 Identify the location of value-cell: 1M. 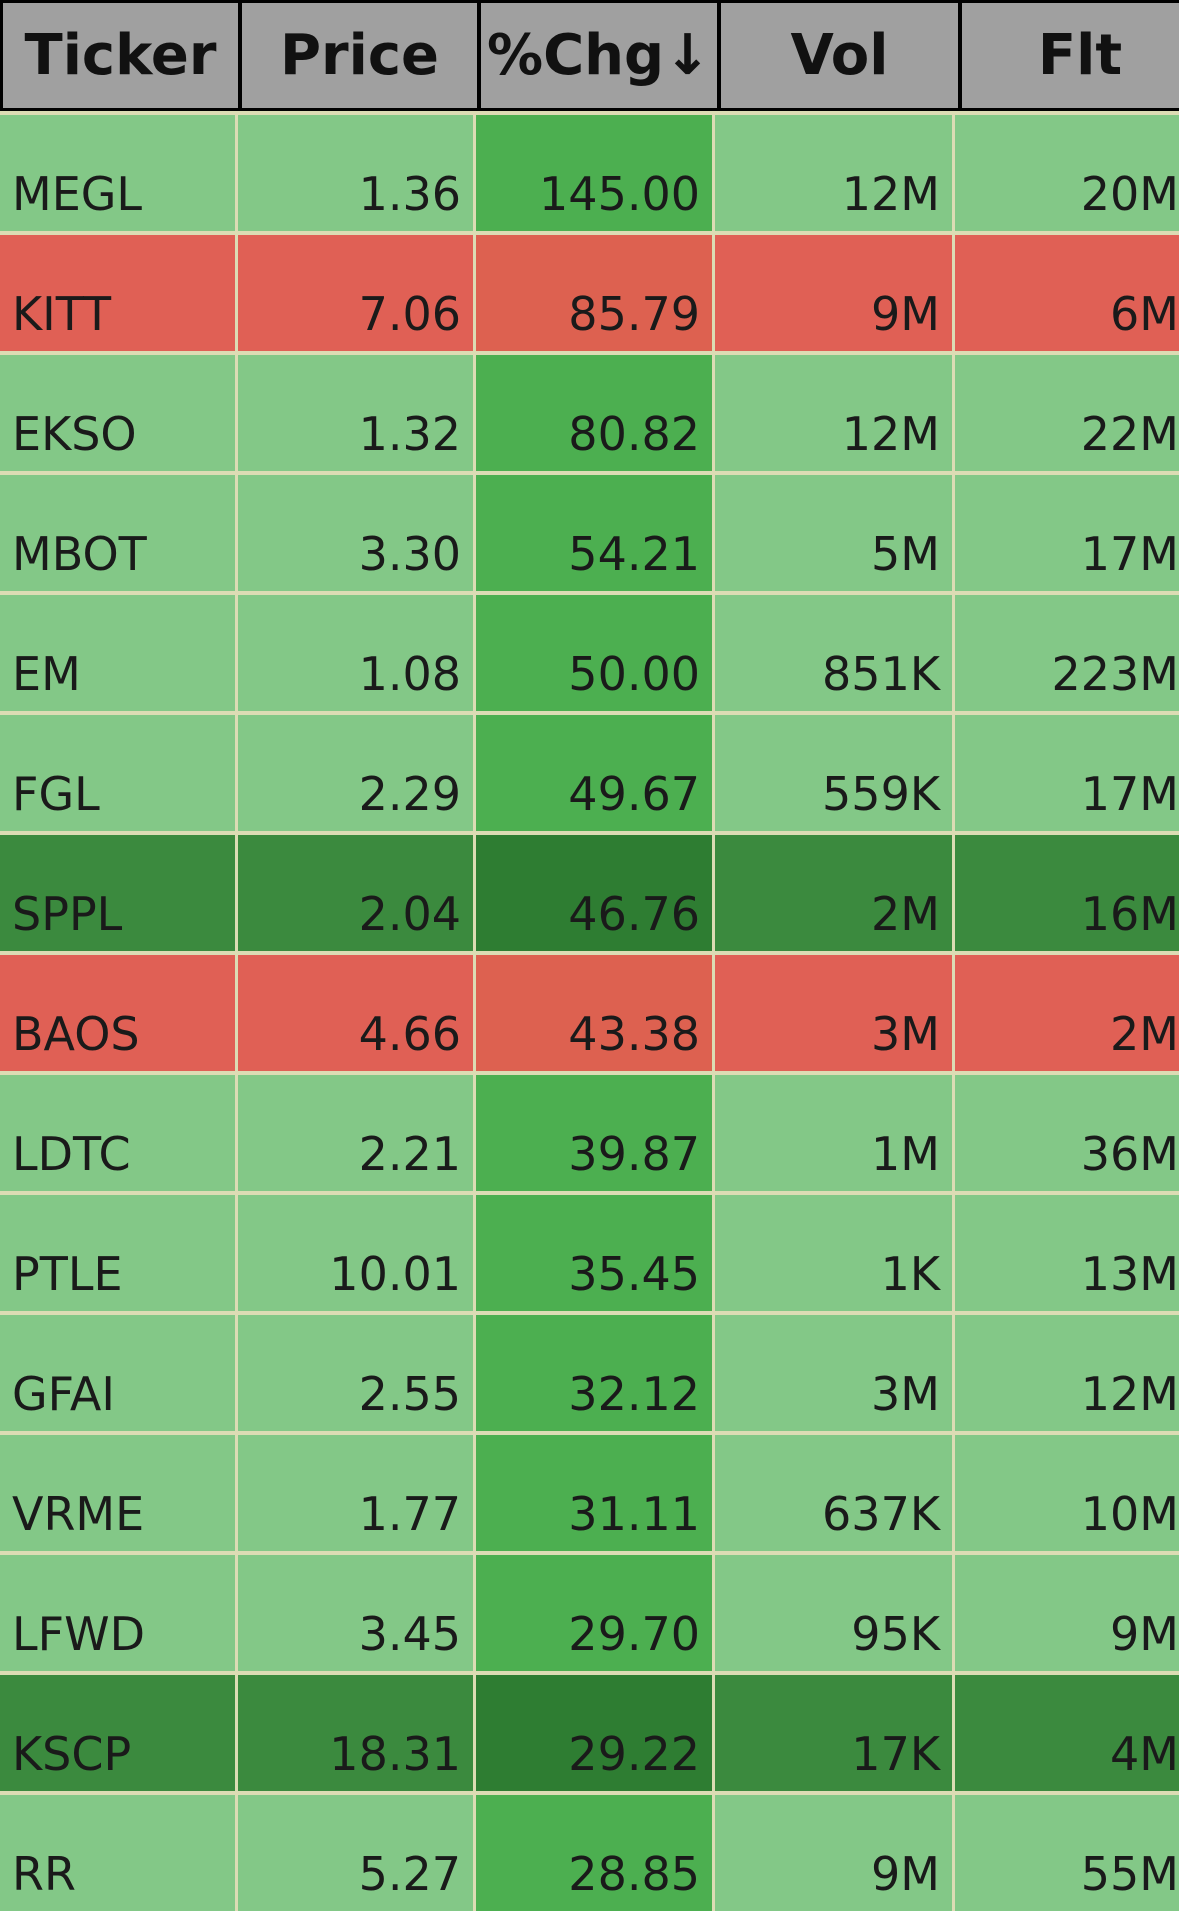
(833, 1133).